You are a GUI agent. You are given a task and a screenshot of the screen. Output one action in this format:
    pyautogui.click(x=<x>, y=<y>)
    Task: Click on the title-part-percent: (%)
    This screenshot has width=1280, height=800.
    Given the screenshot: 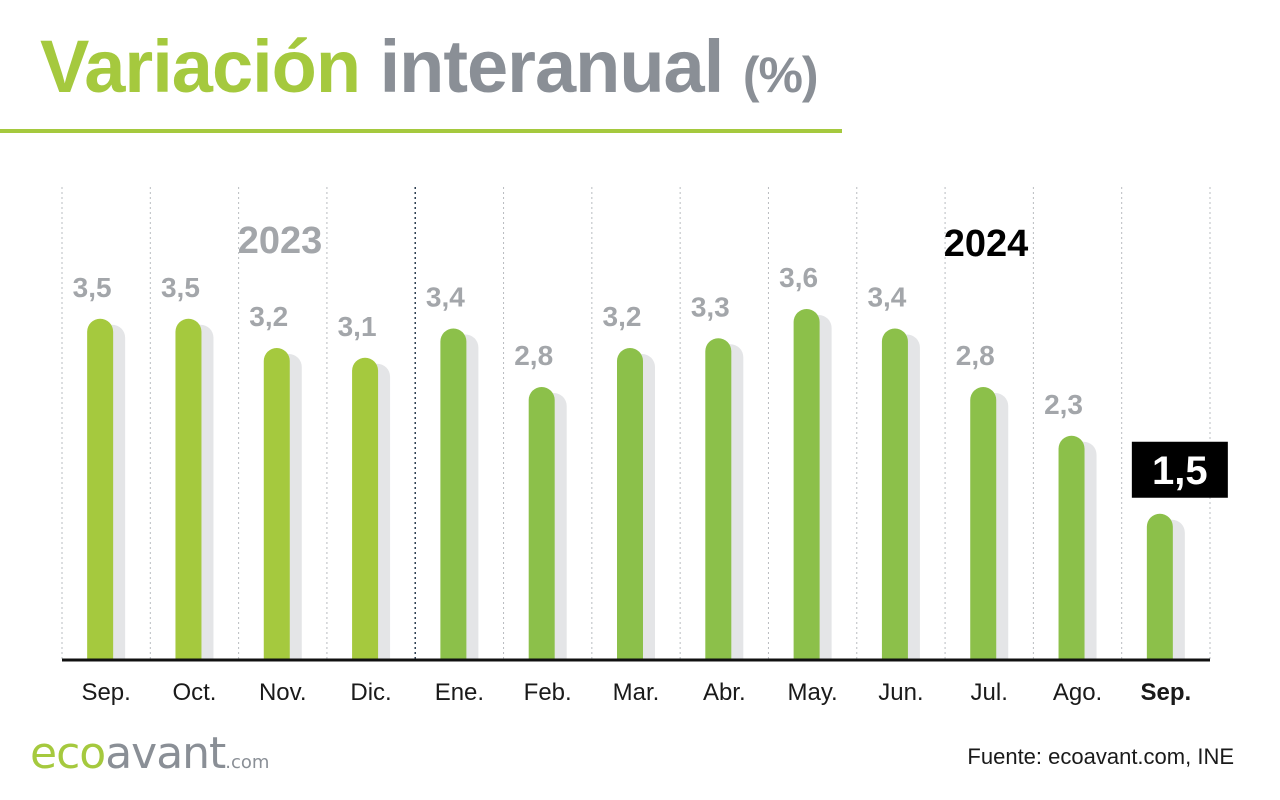 What is the action you would take?
    pyautogui.click(x=780, y=75)
    